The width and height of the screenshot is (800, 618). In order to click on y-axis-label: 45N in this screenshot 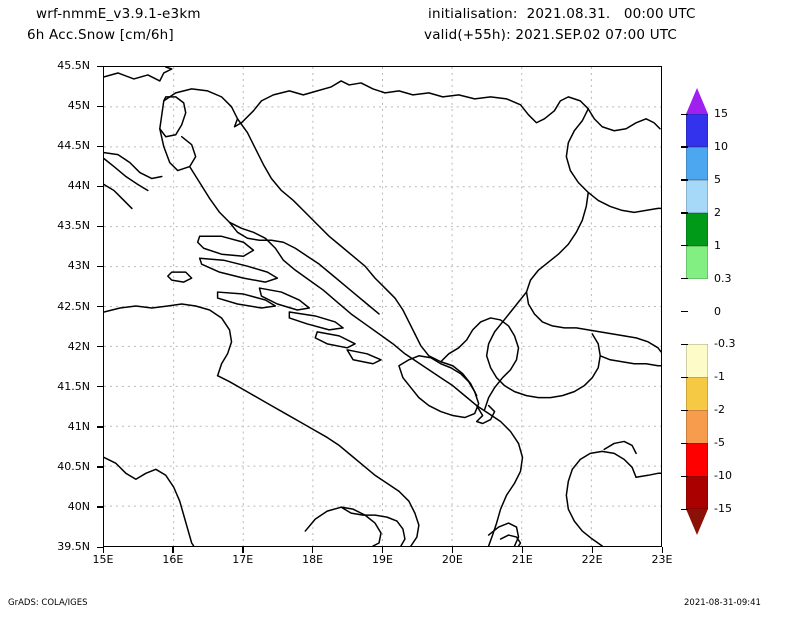, I will do `click(78, 106)`.